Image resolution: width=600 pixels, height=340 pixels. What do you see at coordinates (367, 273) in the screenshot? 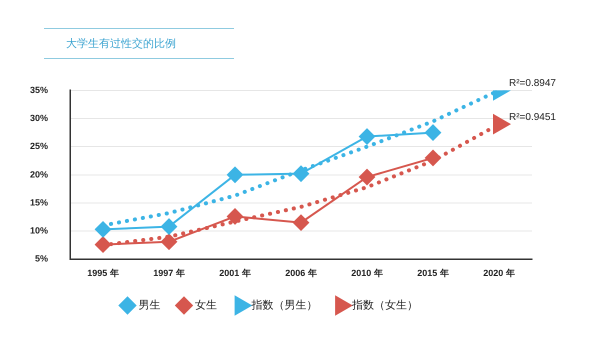
I see `x-tick-label: 2010 年` at bounding box center [367, 273].